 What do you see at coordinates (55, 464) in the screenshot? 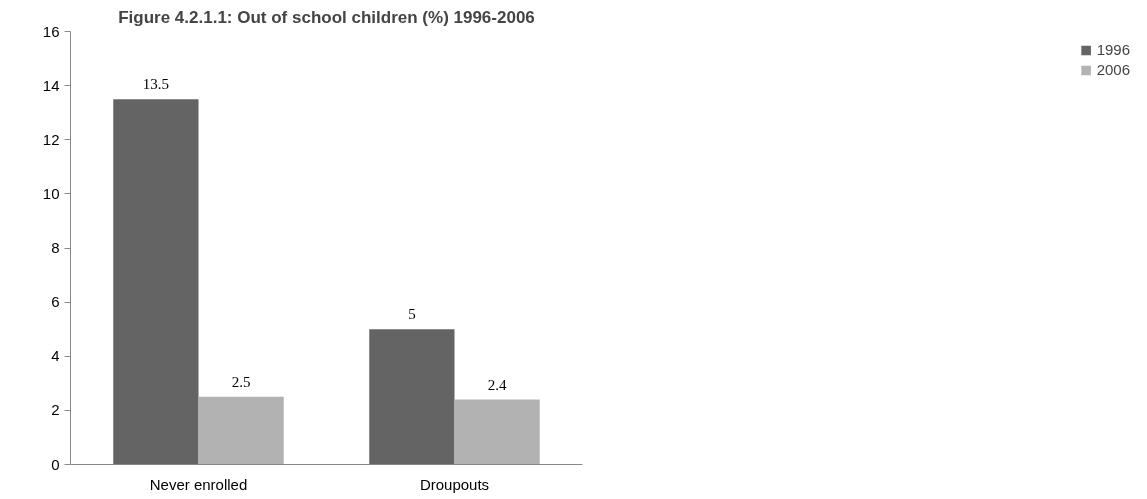
I see `y-tick-label: 0` at bounding box center [55, 464].